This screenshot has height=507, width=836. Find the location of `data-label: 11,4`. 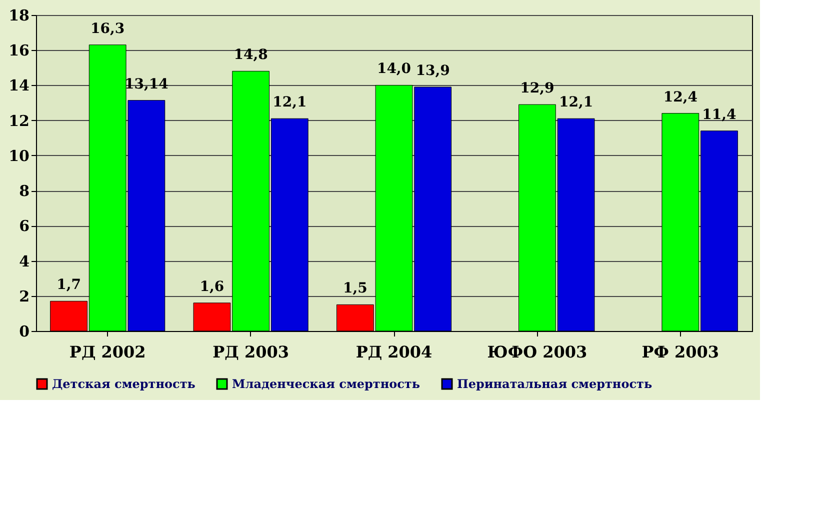

data-label: 11,4 is located at coordinates (719, 114).